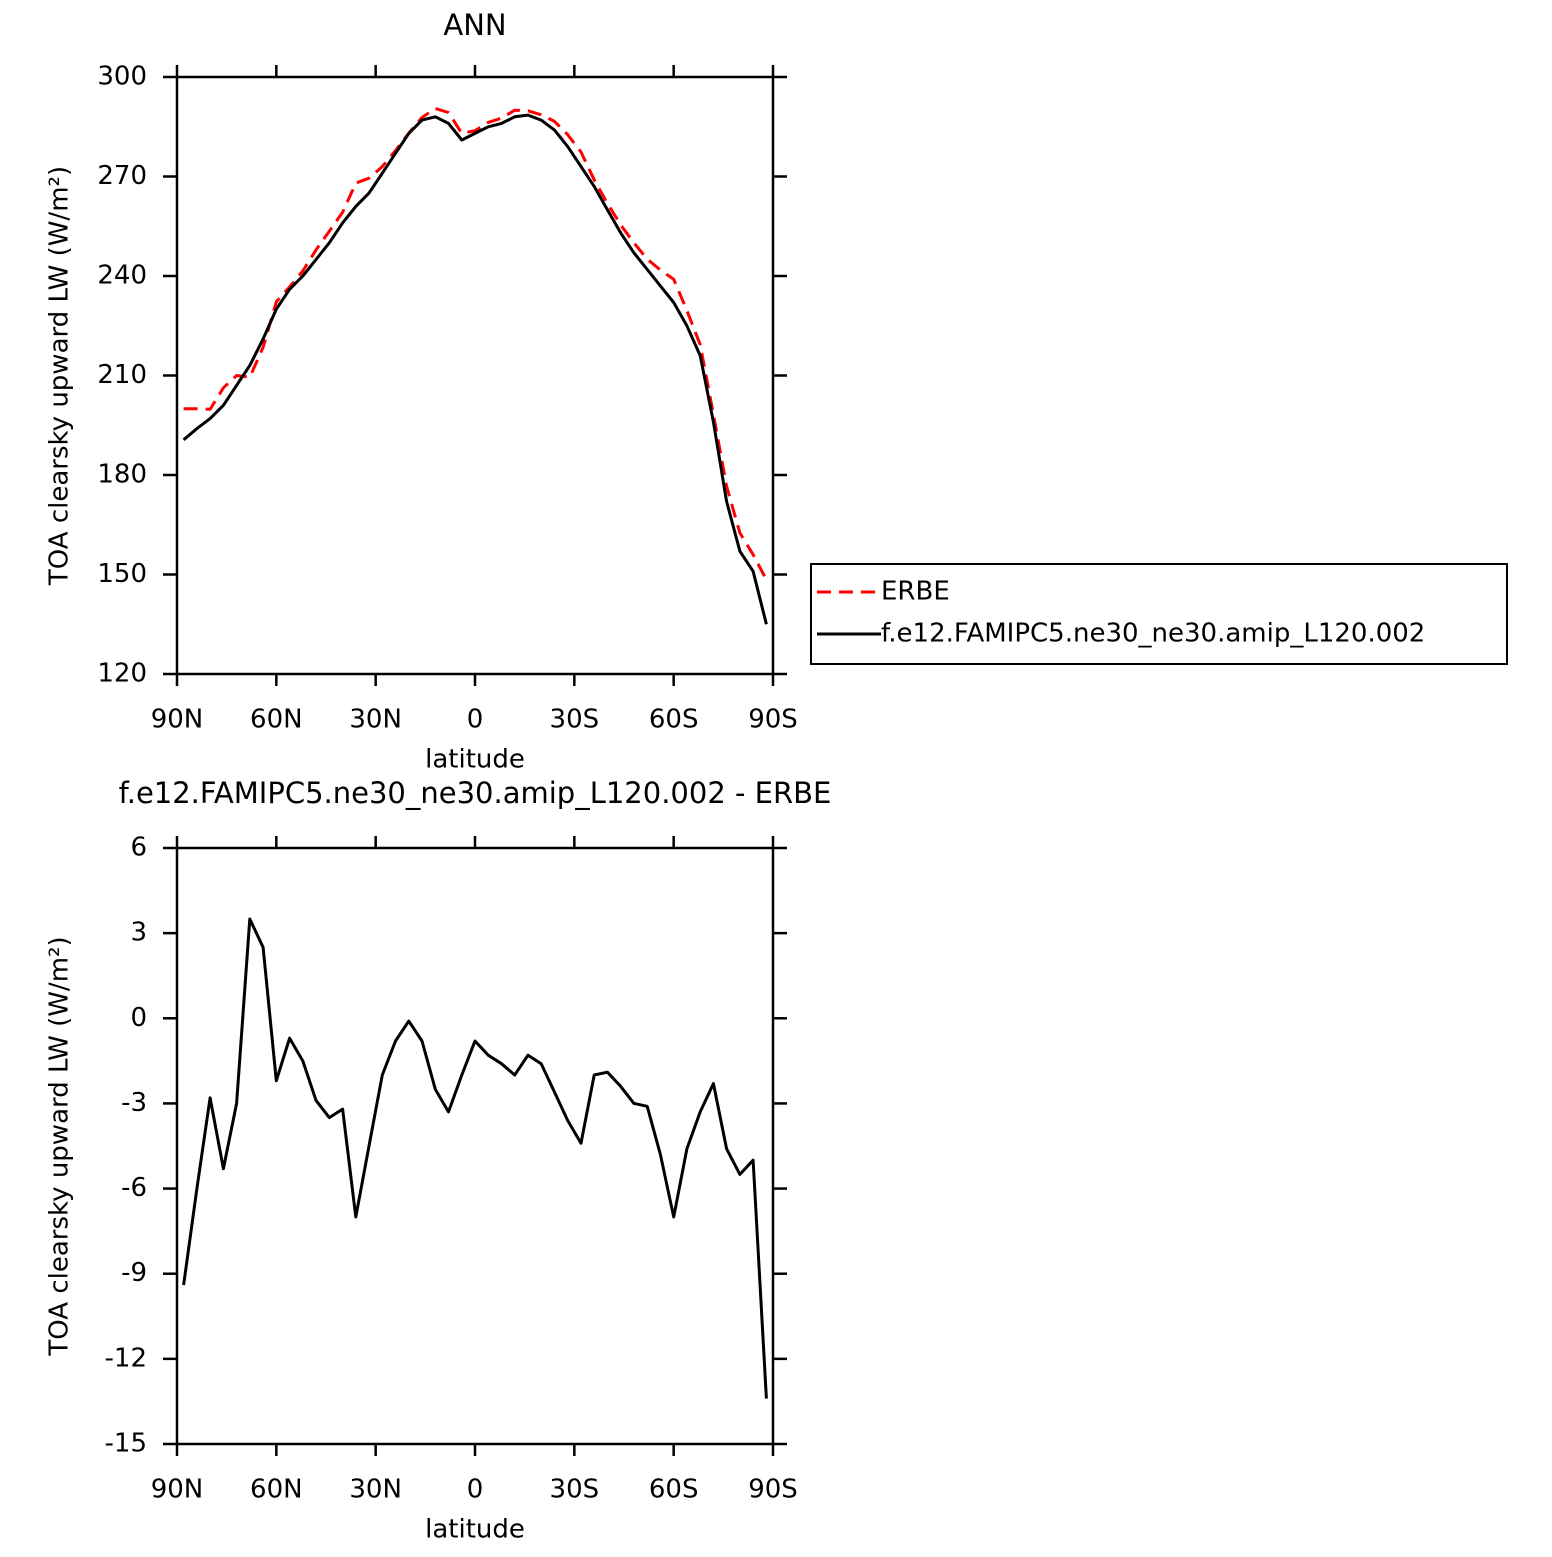 The image size is (1552, 1557). I want to click on y-tick-label: -15, so click(126, 1444).